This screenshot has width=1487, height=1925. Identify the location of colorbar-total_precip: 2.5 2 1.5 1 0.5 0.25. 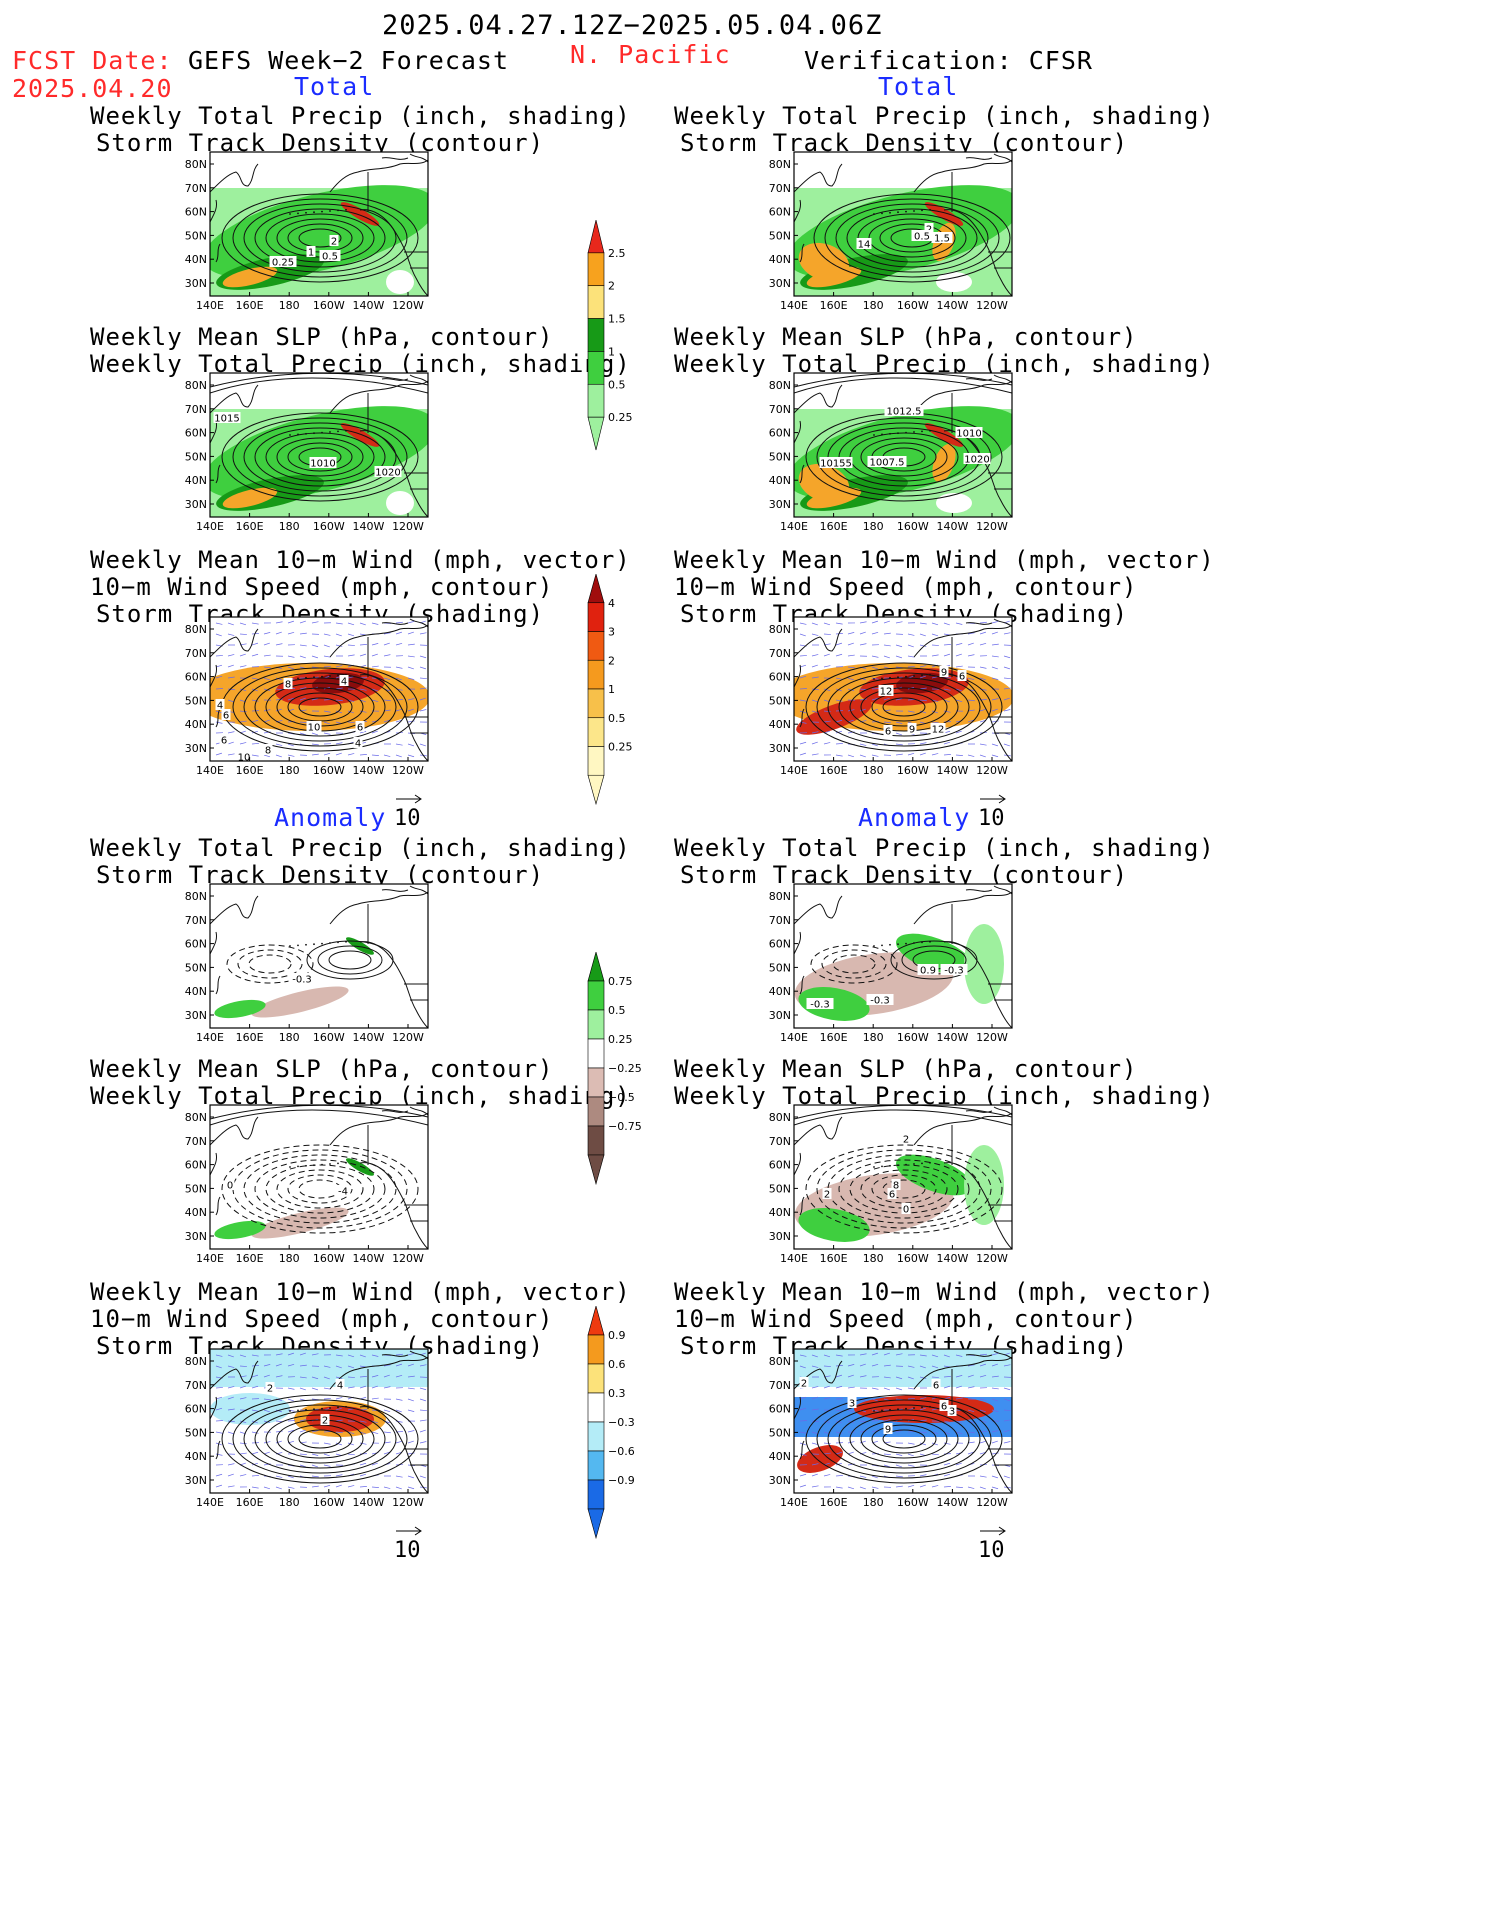
(621, 338).